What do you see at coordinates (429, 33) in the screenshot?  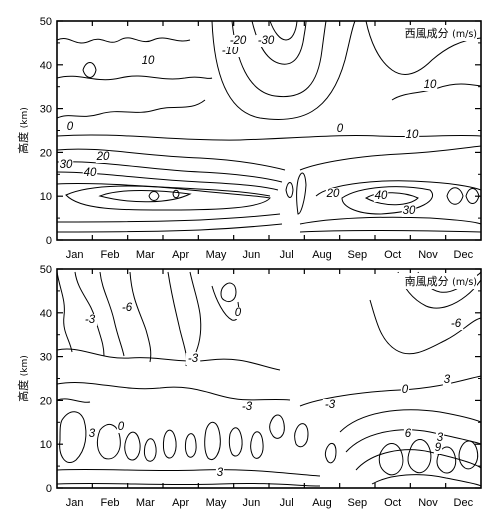 I see `panel-title-name: 西風成分` at bounding box center [429, 33].